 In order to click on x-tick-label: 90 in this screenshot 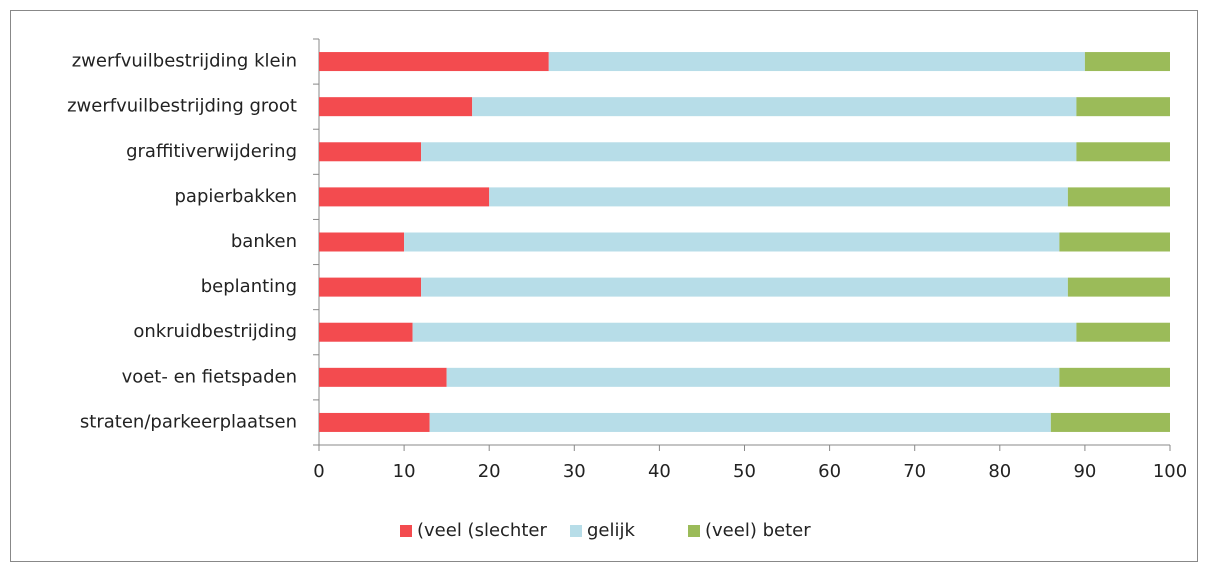, I will do `click(1084, 471)`.